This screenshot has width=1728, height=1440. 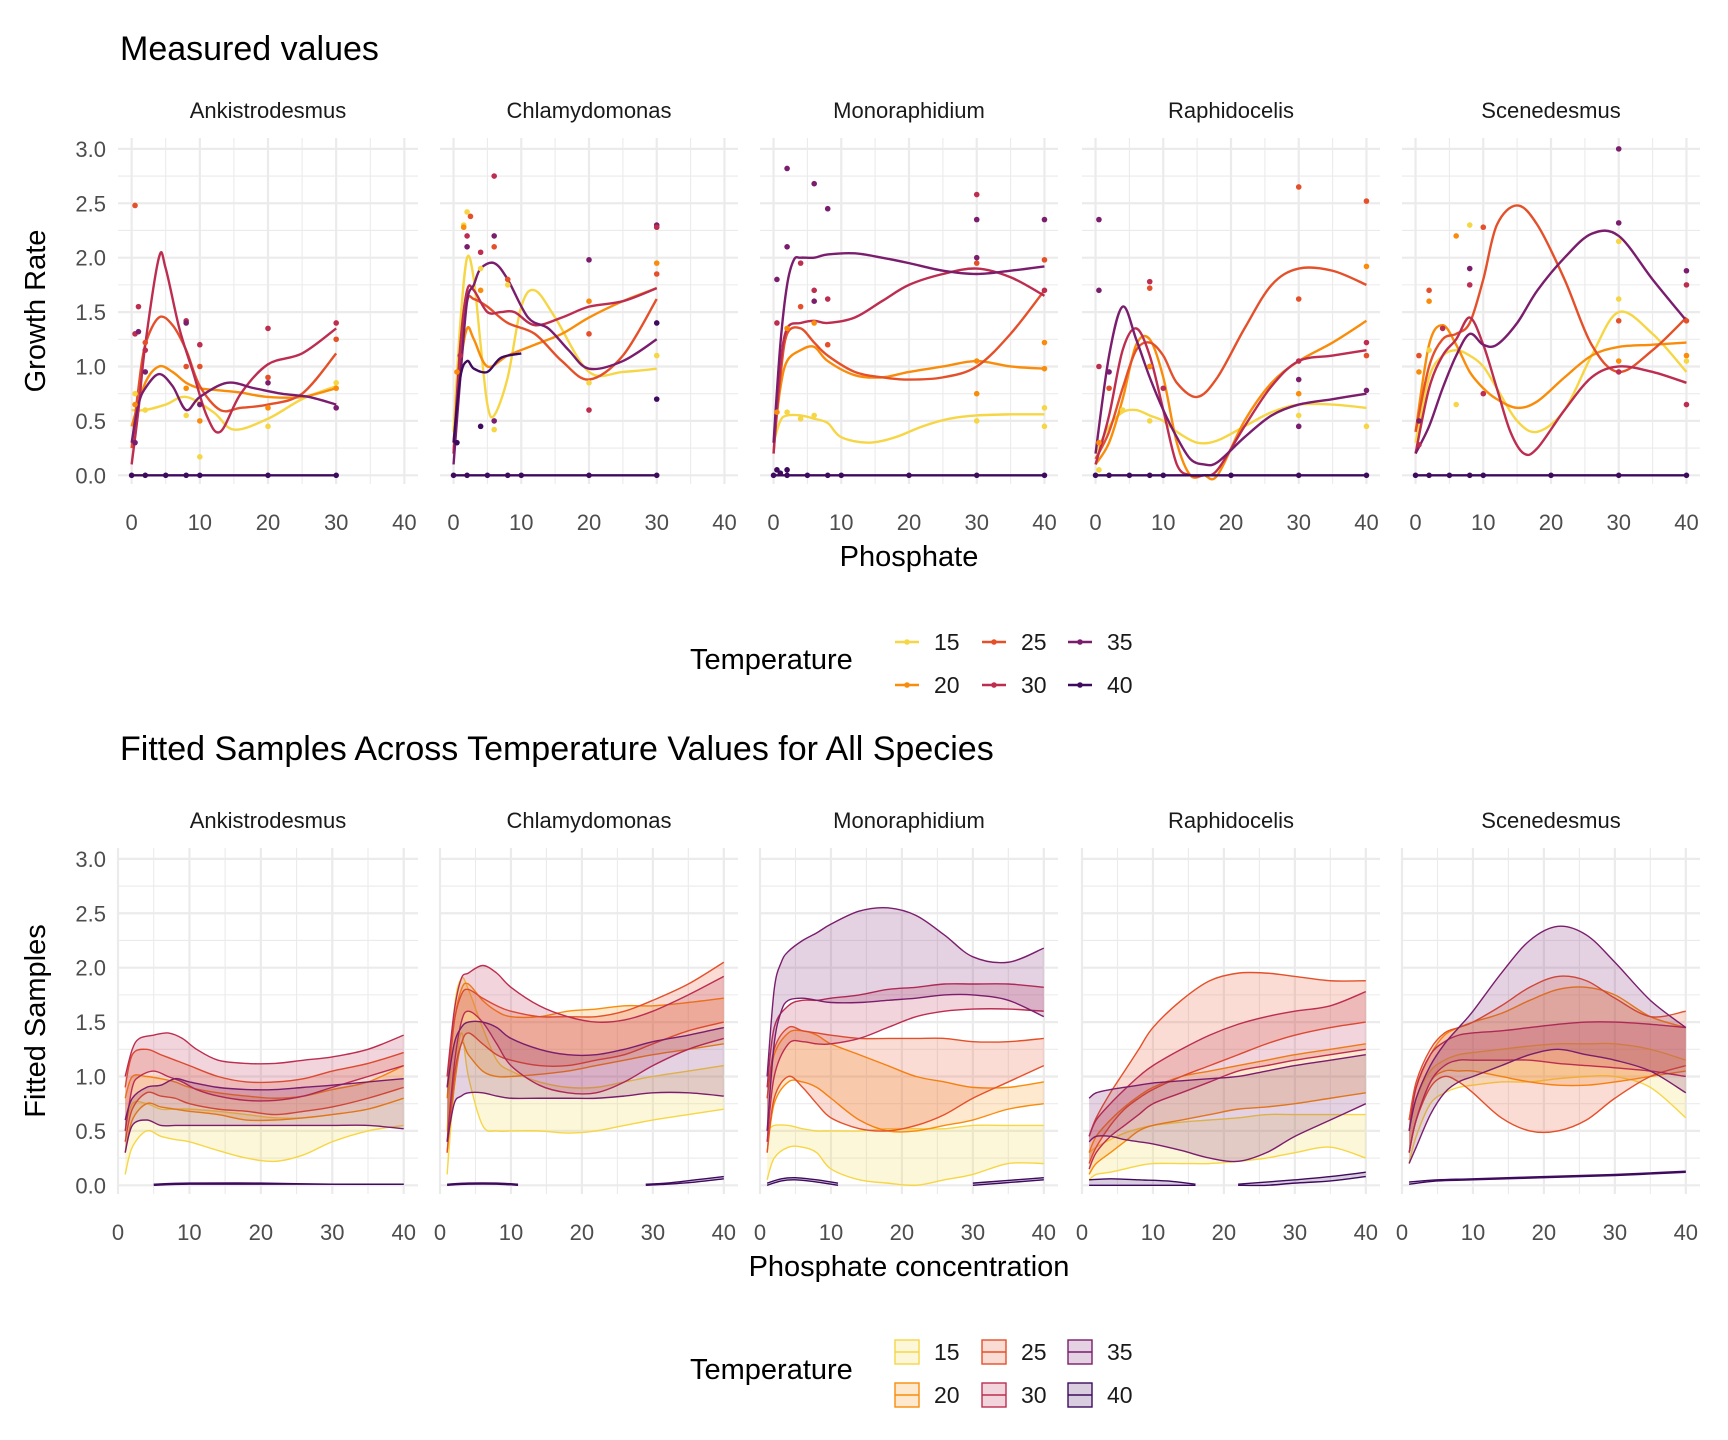 I want to click on legend-key-20: 20, so click(x=927, y=685).